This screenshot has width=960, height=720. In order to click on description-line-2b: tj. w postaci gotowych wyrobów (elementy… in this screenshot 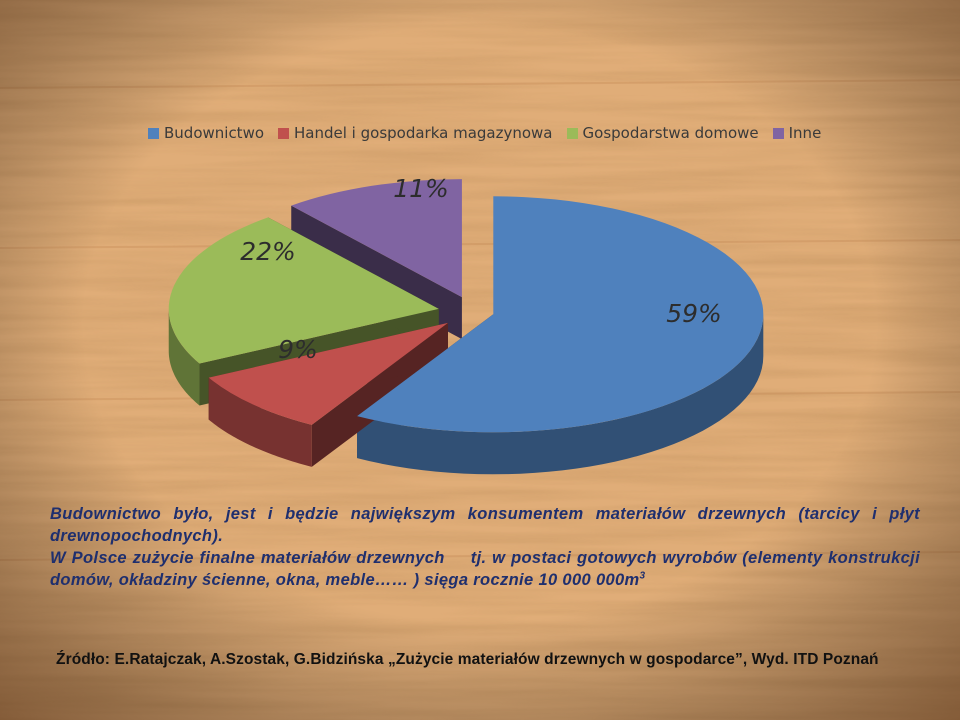, I will do `click(485, 569)`.